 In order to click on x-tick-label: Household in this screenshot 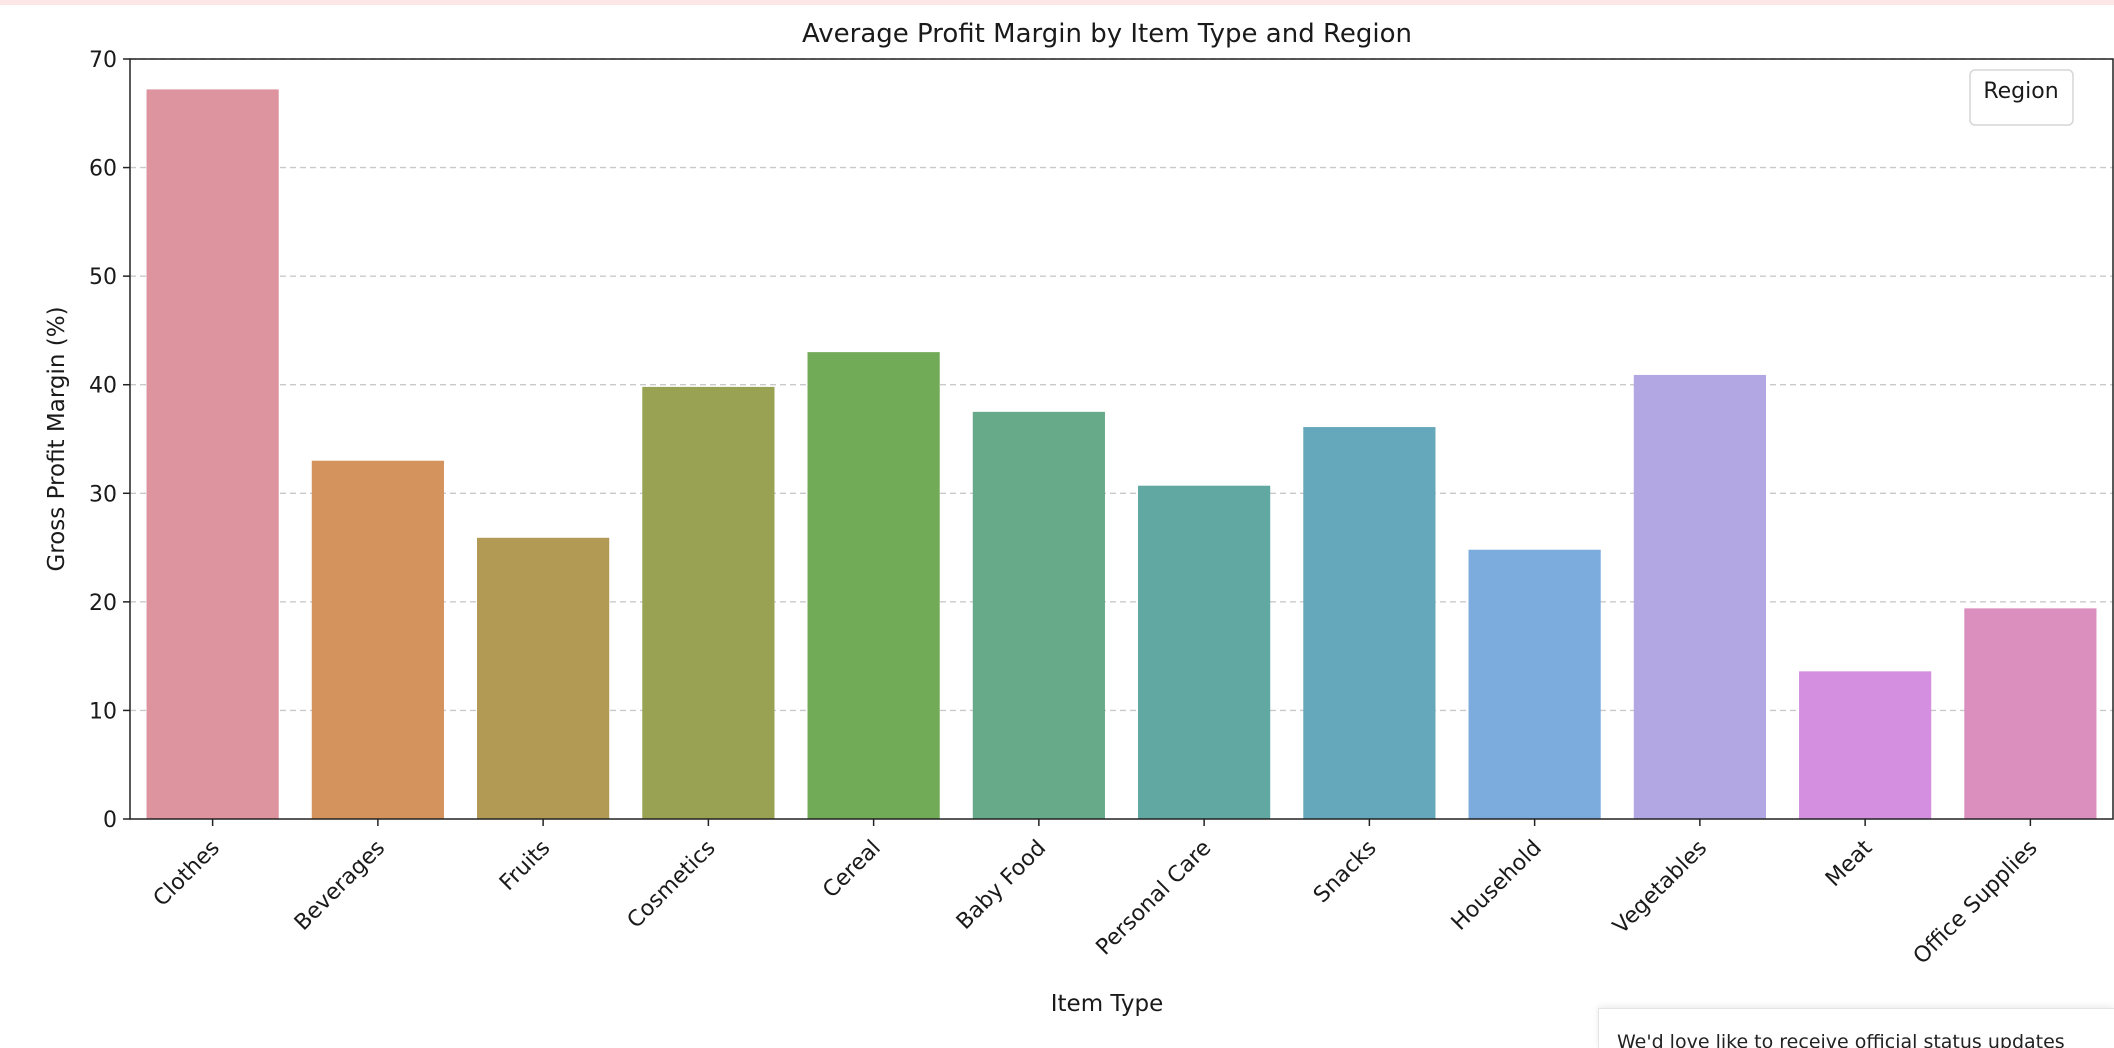, I will do `click(1497, 886)`.